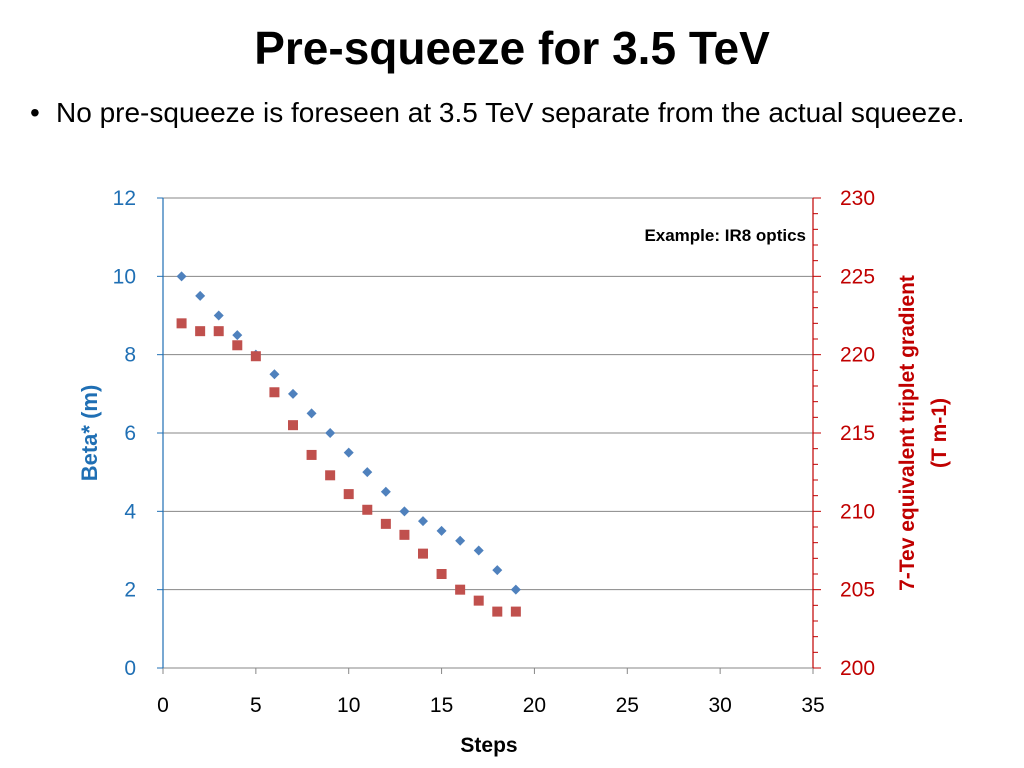  I want to click on x-tick-label: 30, so click(719, 705).